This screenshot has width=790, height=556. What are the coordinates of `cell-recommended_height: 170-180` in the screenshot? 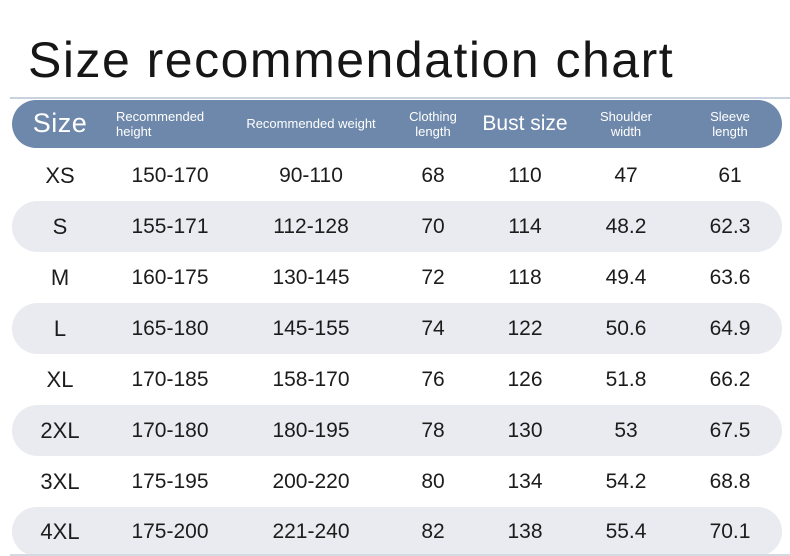 It's located at (170, 430).